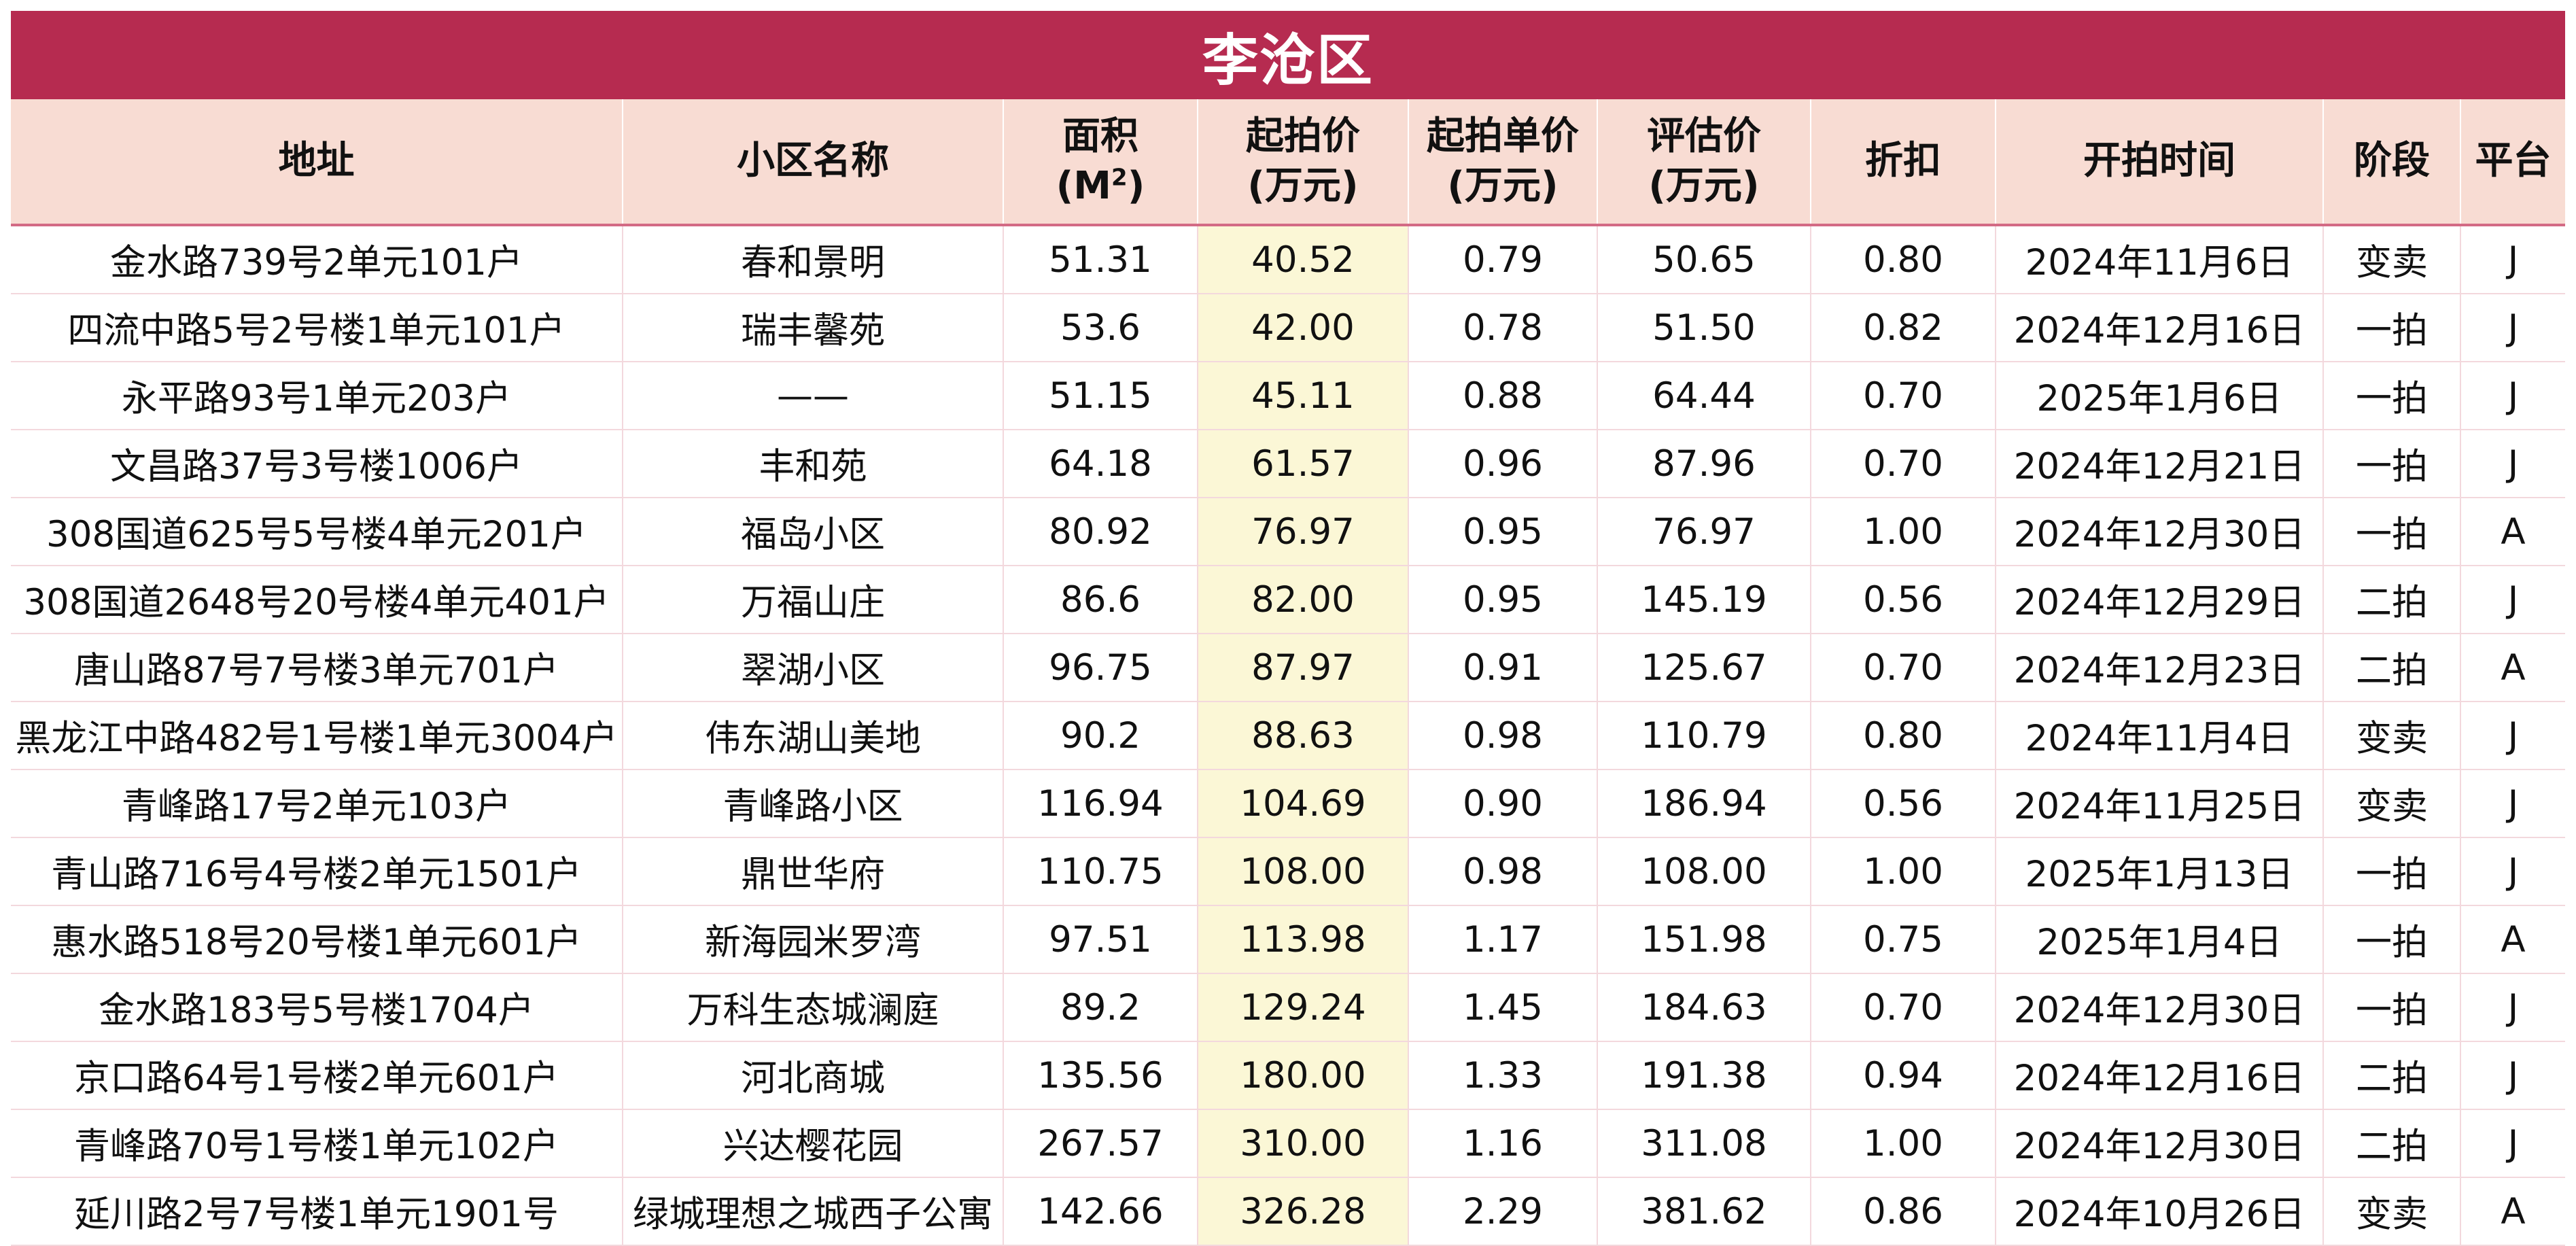 The image size is (2576, 1246). Describe the element at coordinates (317, 464) in the screenshot. I see `cell-address: 文昌路37号3号楼1006户` at that location.